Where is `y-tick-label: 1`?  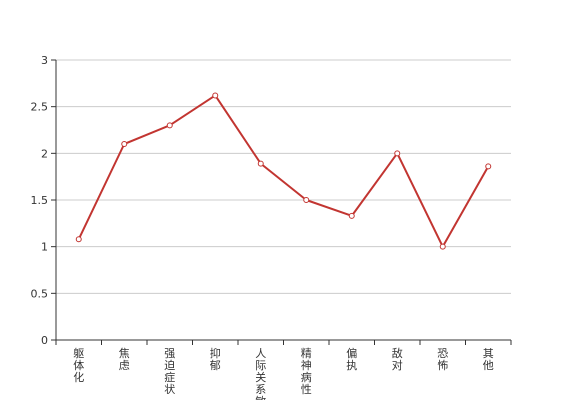 y-tick-label: 1 is located at coordinates (44, 247).